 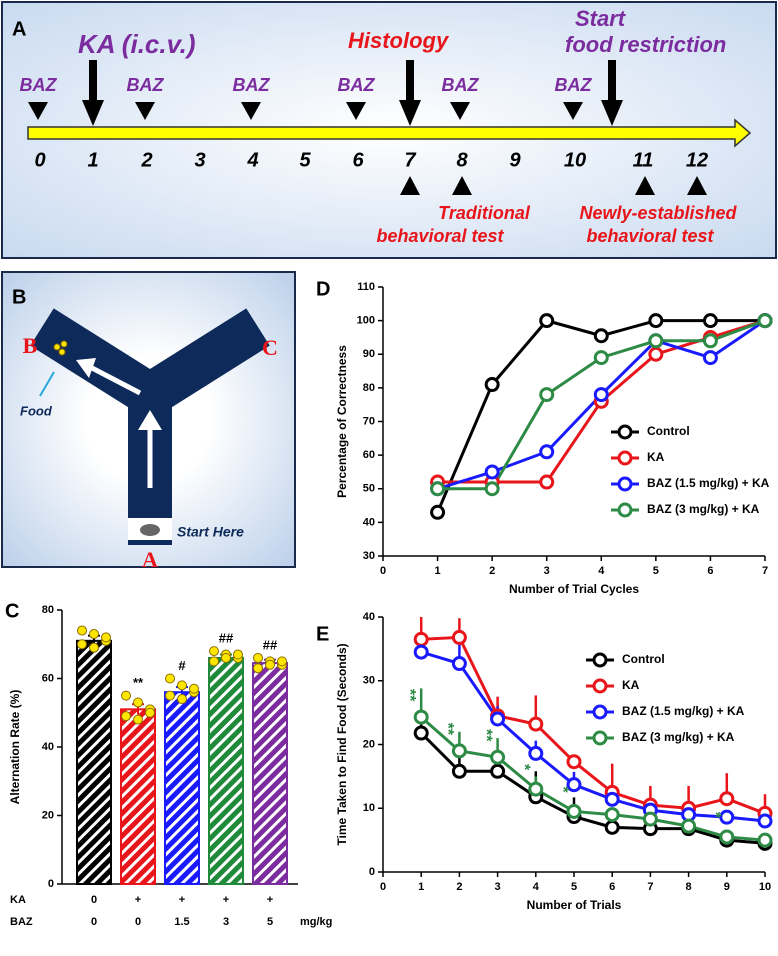 What do you see at coordinates (182, 665) in the screenshot?
I see `significance: #` at bounding box center [182, 665].